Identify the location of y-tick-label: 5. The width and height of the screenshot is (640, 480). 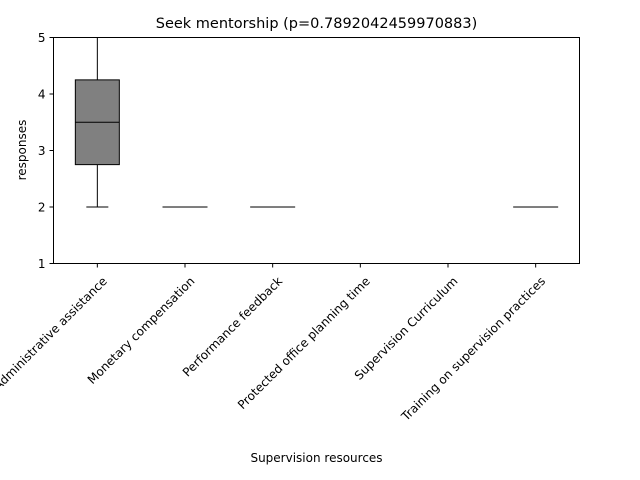
(42, 38).